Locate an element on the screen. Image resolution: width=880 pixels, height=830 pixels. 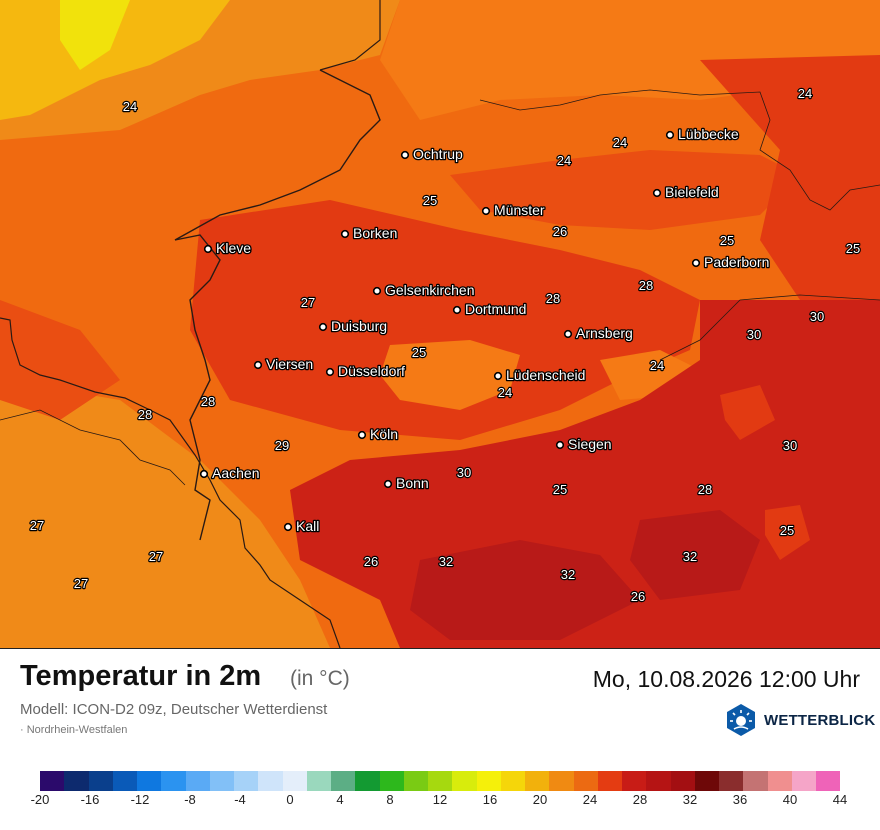
city-duisburg: Duisburg is located at coordinates (353, 326).